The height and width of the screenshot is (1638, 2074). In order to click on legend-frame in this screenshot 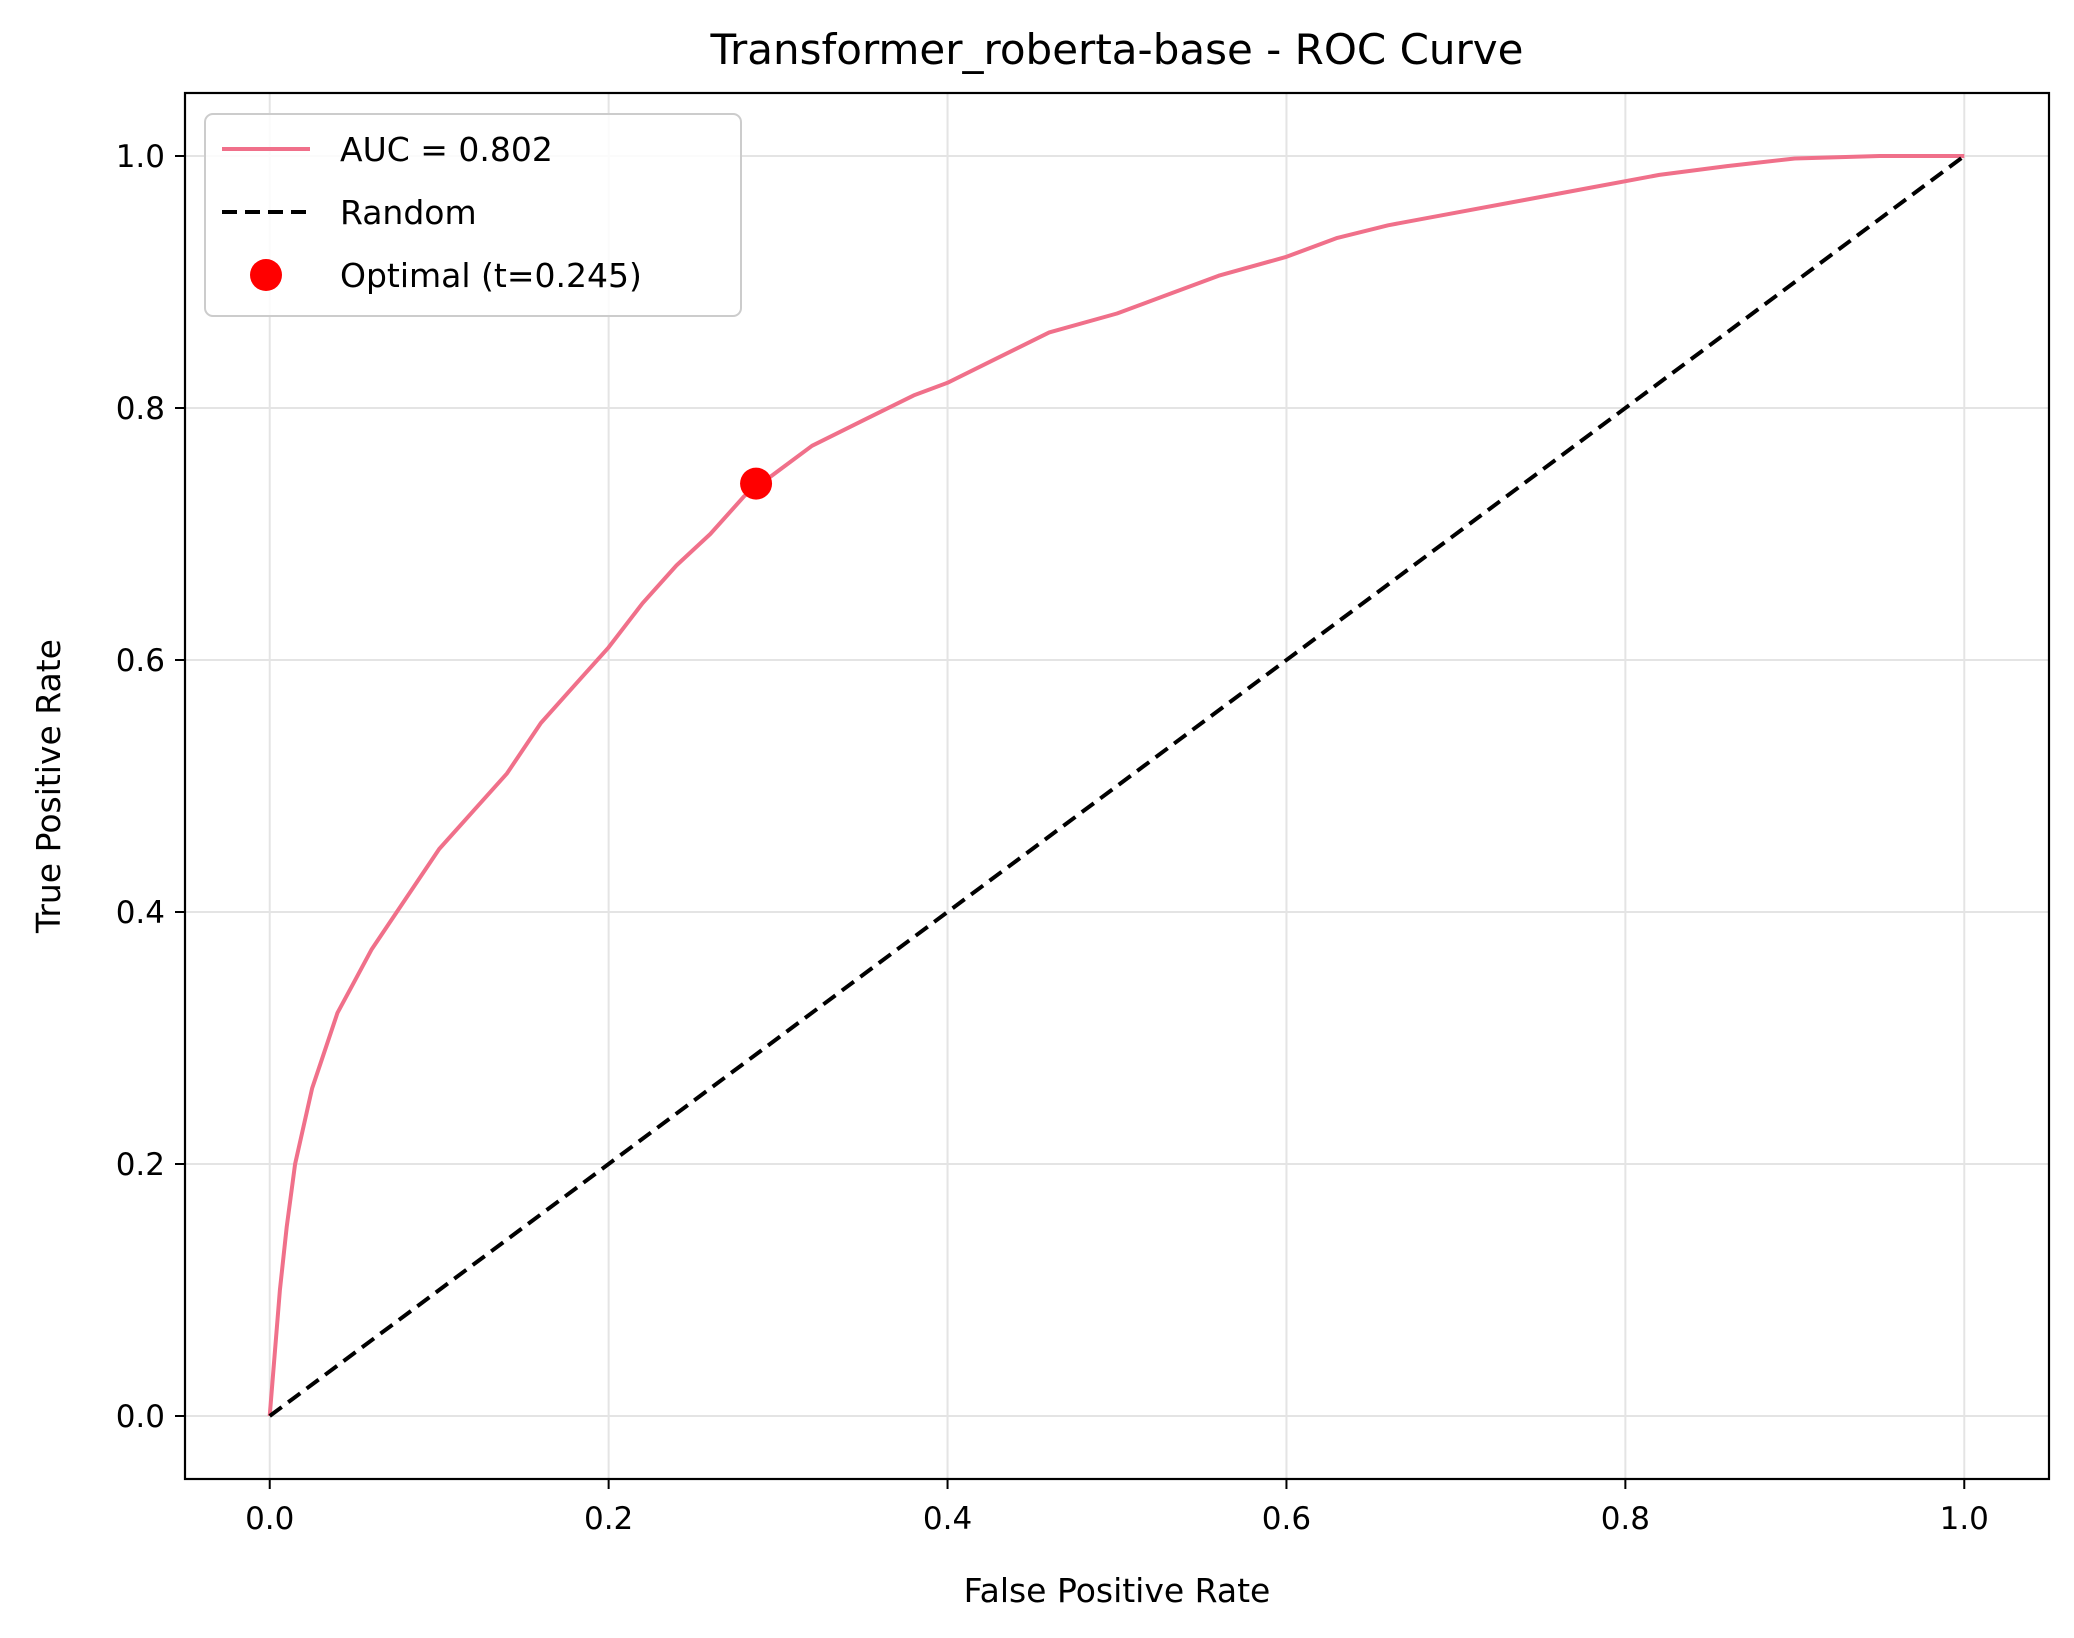, I will do `click(473, 215)`.